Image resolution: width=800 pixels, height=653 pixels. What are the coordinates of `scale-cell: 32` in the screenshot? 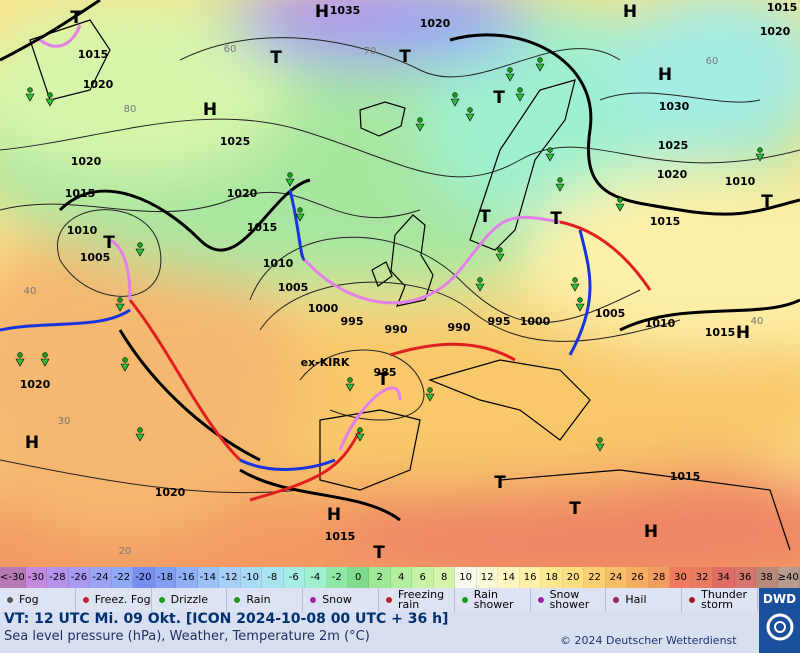 It's located at (702, 577).